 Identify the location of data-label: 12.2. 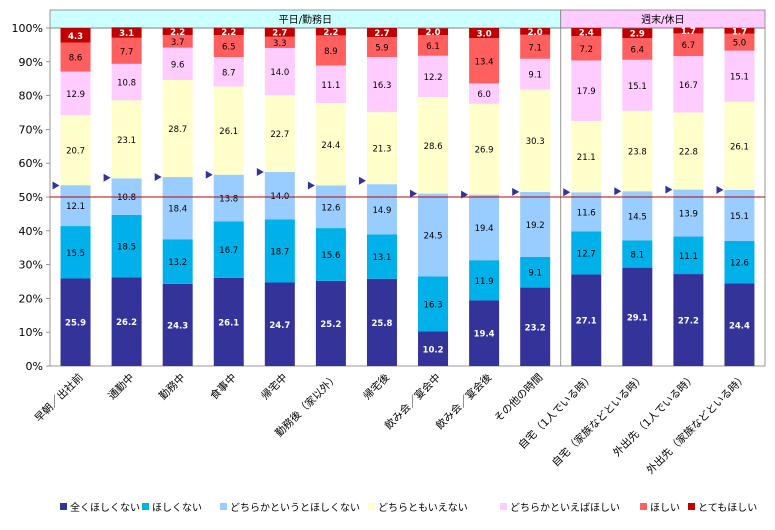
(433, 78).